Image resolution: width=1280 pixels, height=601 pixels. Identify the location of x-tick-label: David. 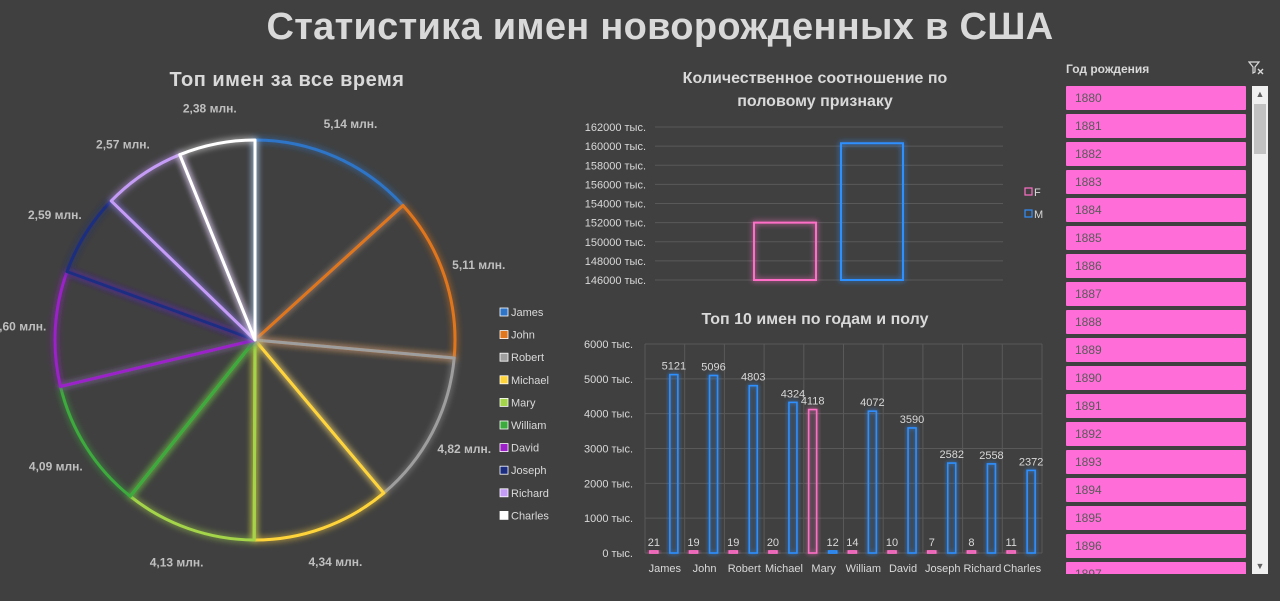
(903, 569).